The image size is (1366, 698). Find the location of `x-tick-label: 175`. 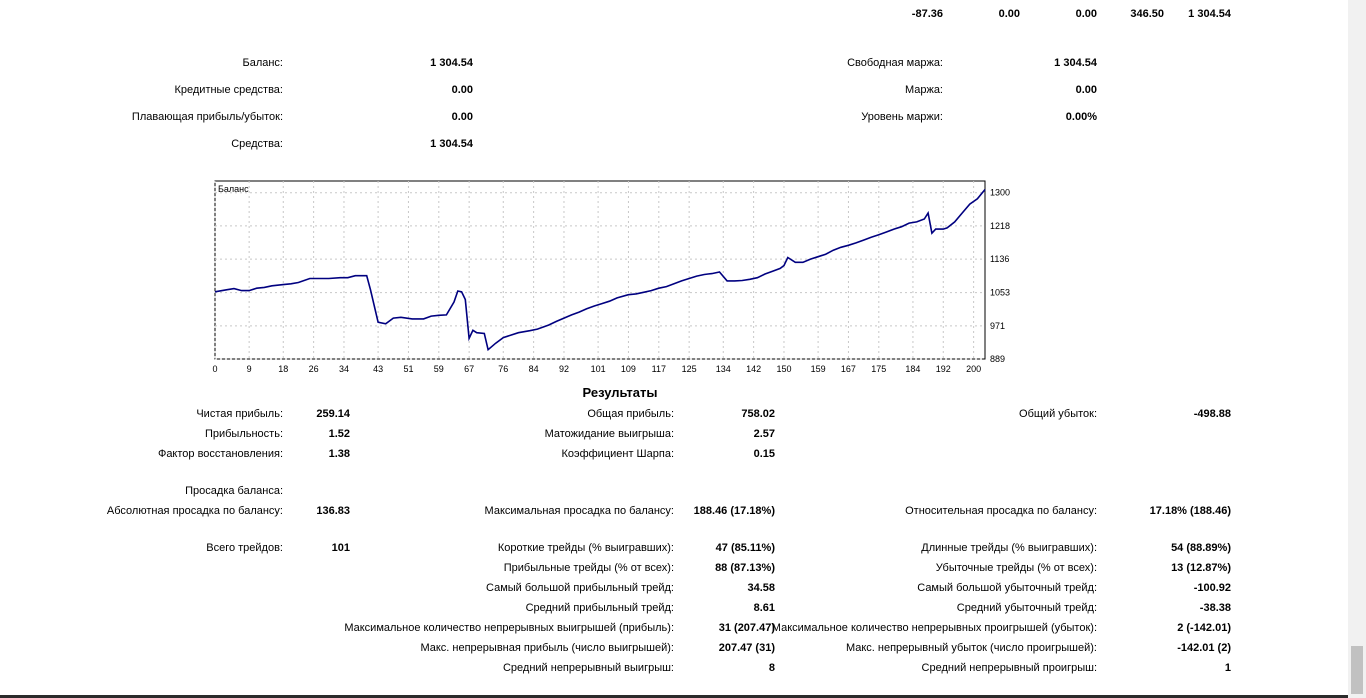

x-tick-label: 175 is located at coordinates (878, 369).